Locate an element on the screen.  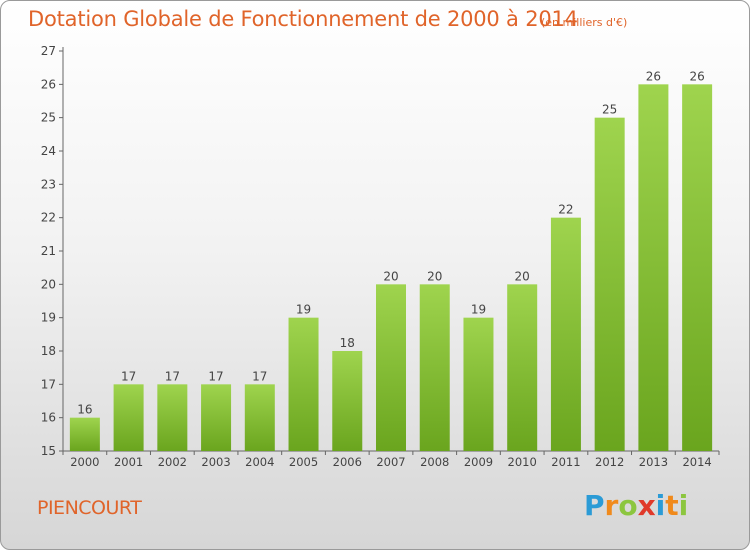
x-tick-label: 2007 is located at coordinates (390, 462).